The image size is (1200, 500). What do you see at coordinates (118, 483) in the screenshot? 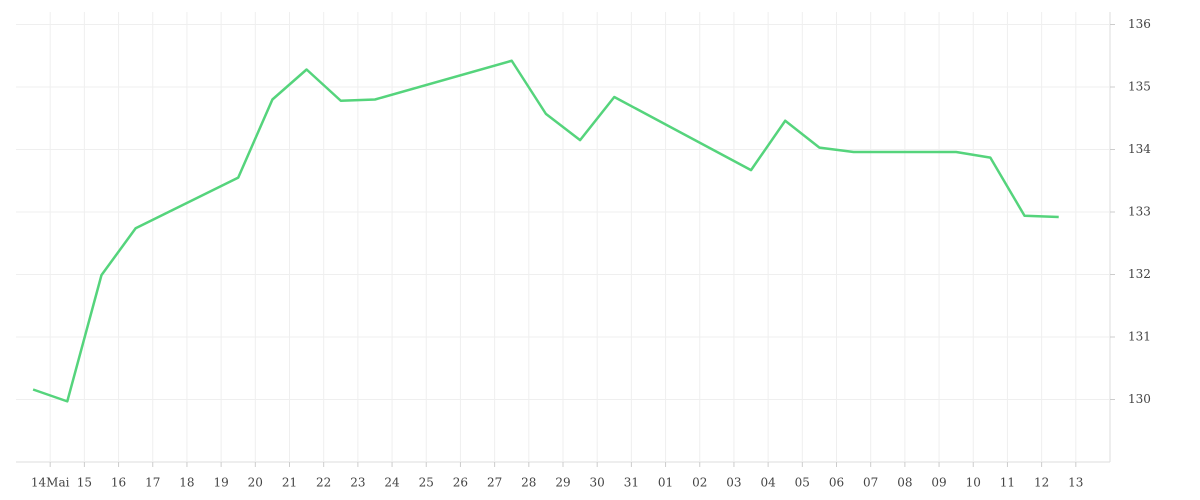
I see `x-tick-label: 16` at bounding box center [118, 483].